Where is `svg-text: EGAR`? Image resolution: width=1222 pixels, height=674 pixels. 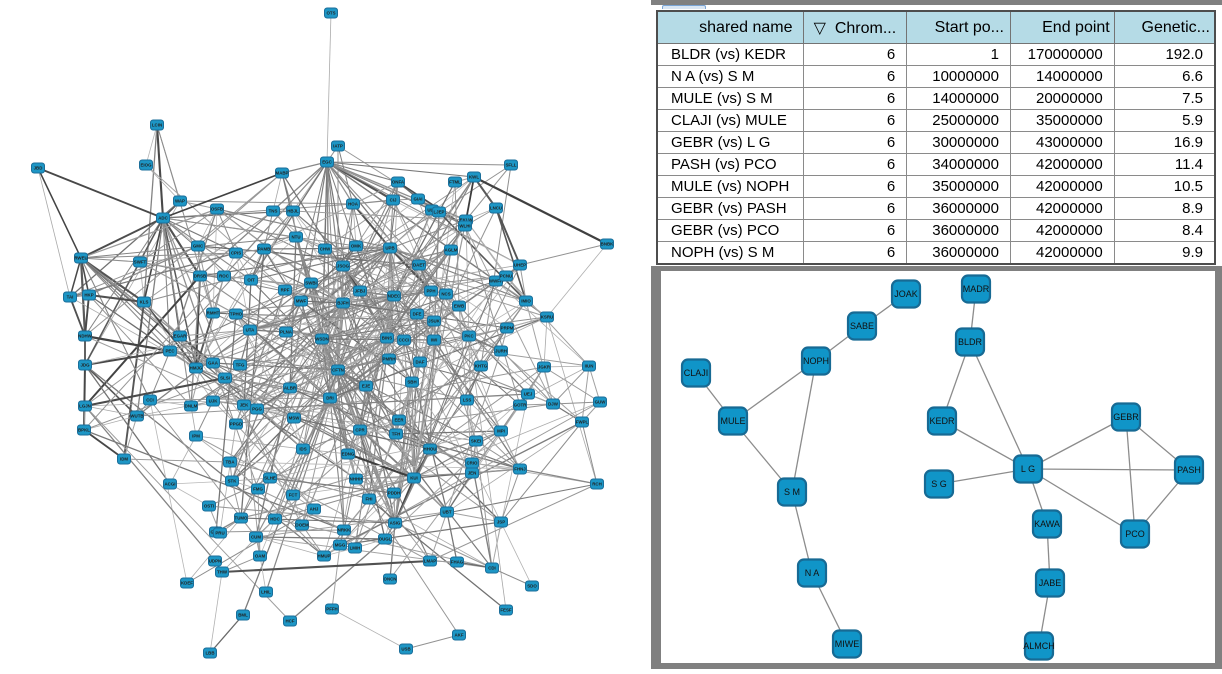
svg-text: EGAR is located at coordinates (181, 336).